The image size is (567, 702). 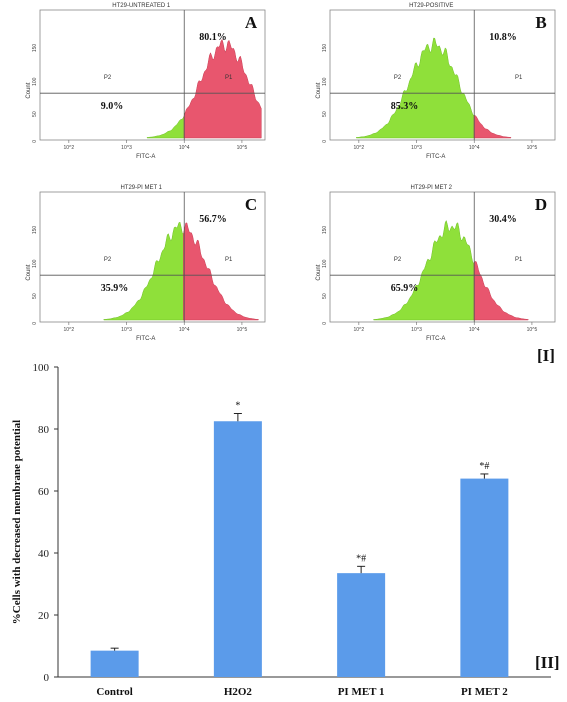 What do you see at coordinates (237, 406) in the screenshot?
I see `significance-marker: *` at bounding box center [237, 406].